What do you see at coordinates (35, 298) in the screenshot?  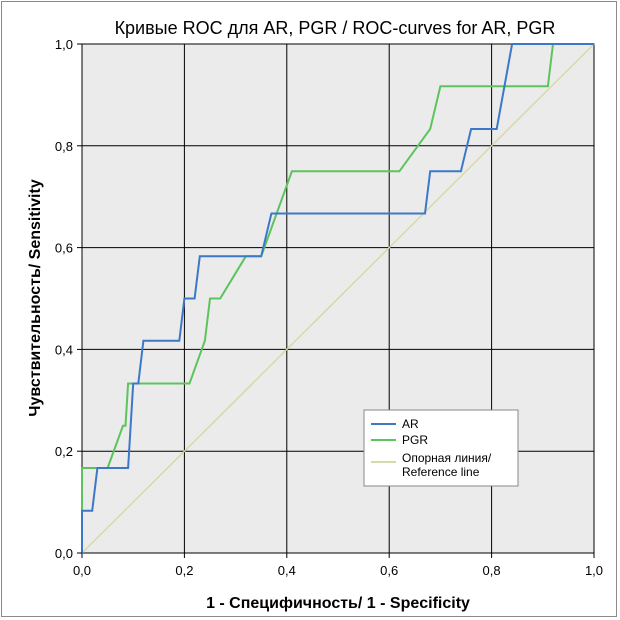 I see `y-axis-label: Чувствительность/ Sensitivity` at bounding box center [35, 298].